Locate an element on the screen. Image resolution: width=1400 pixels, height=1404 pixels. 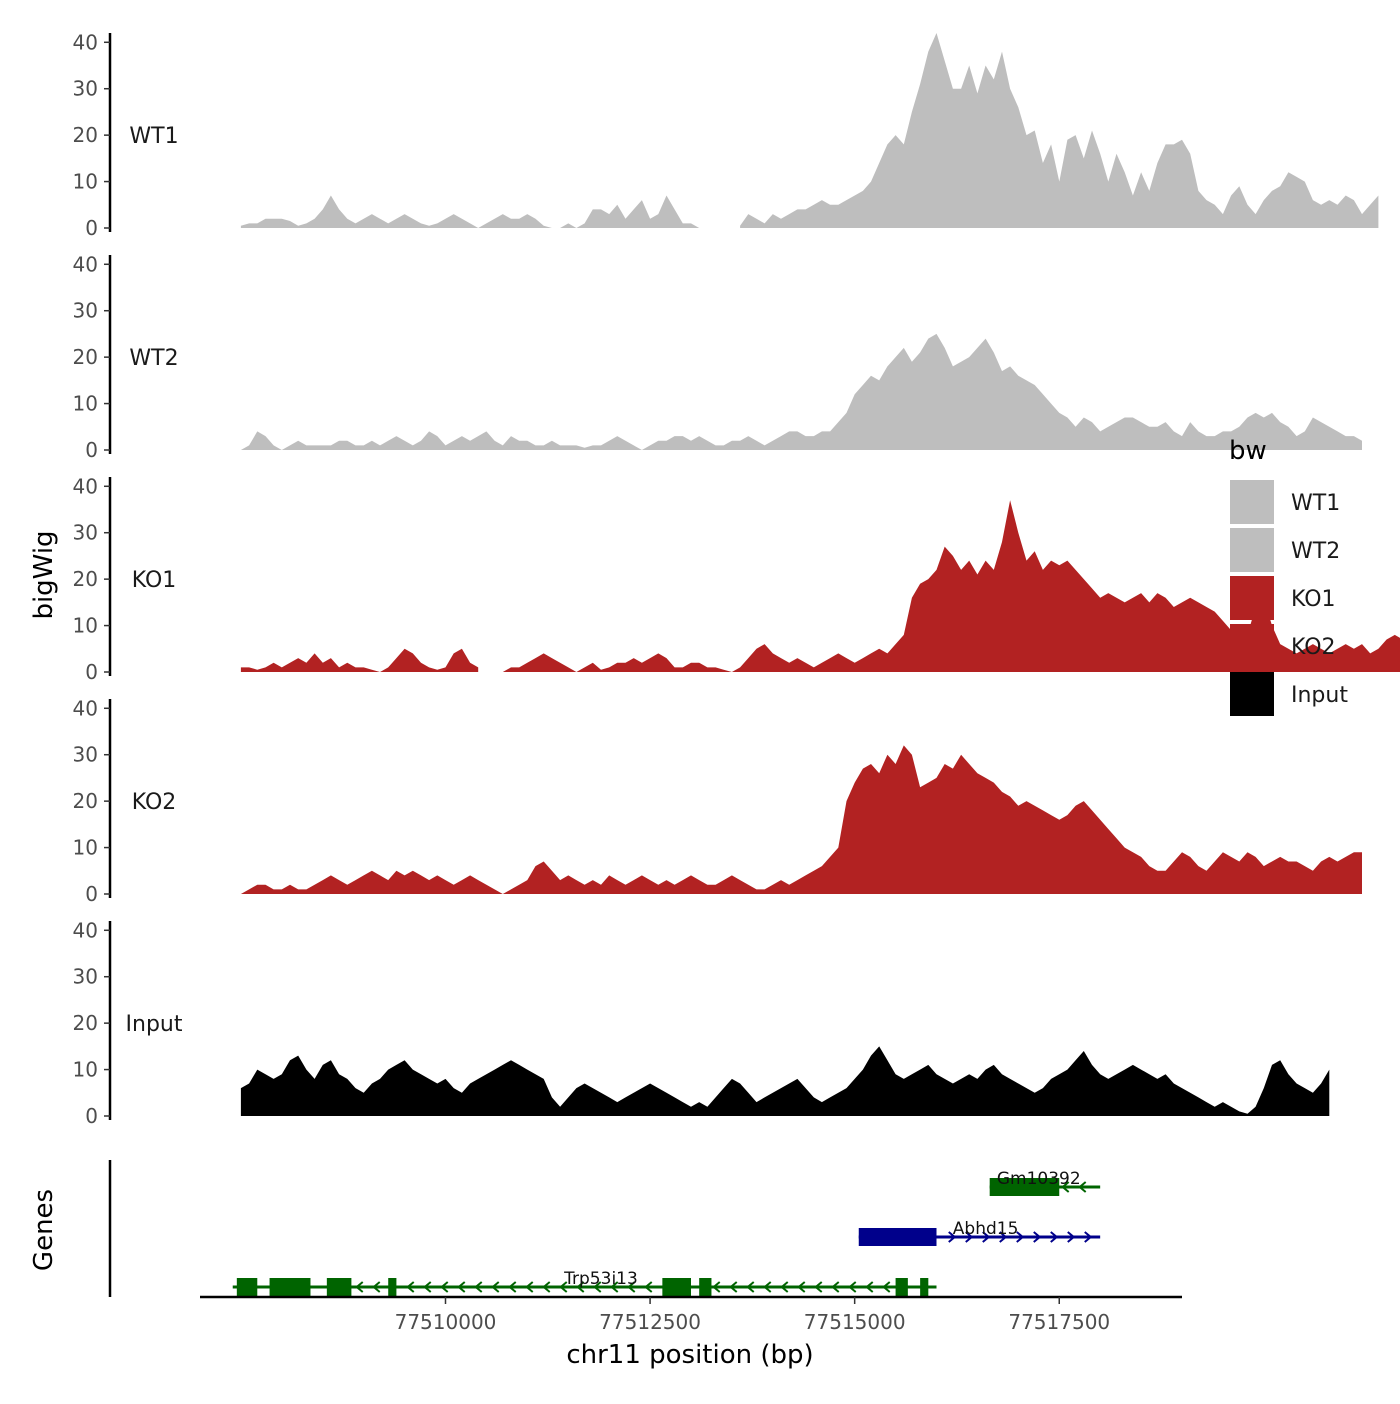
x-tick-label: 77512500 is located at coordinates (650, 1322).